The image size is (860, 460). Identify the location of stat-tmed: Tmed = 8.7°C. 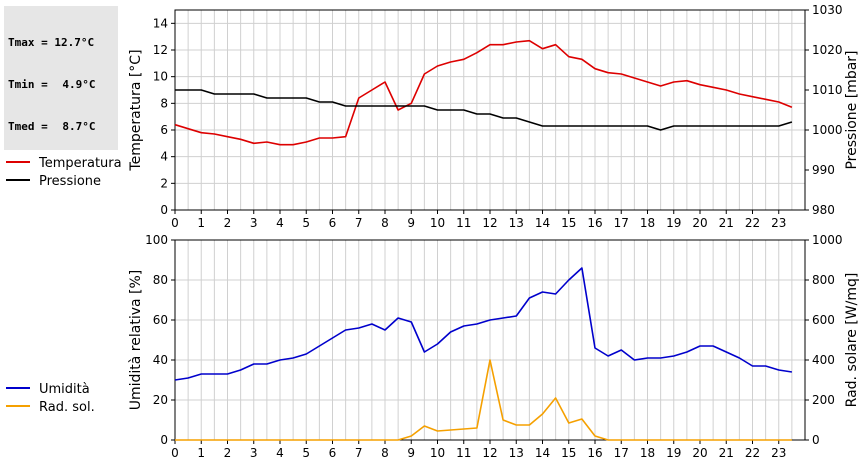
(52, 126).